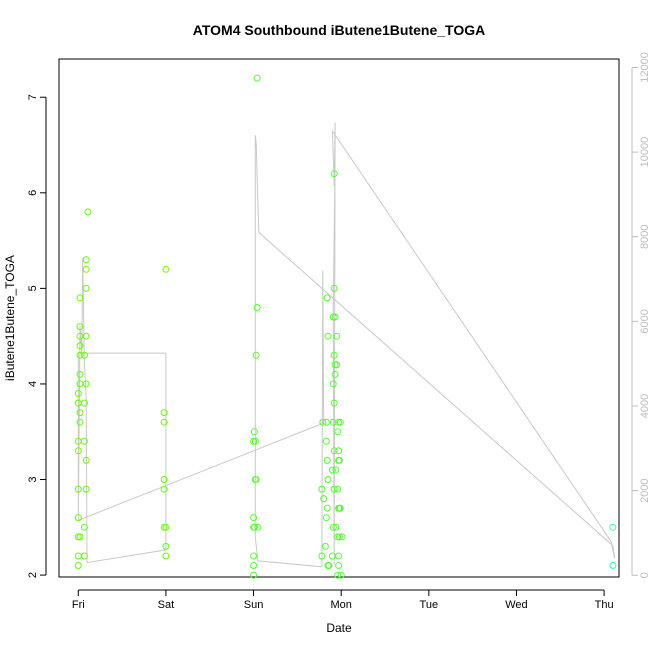 The width and height of the screenshot is (650, 650). I want to click on x-axis-label: Date, so click(339, 628).